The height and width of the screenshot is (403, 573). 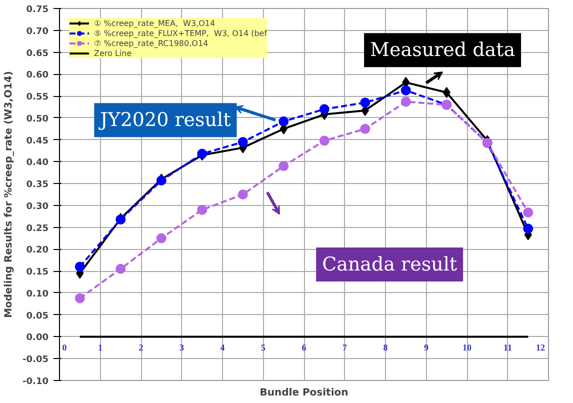 What do you see at coordinates (37, 185) in the screenshot?
I see `y-tick-label: 0.35` at bounding box center [37, 185].